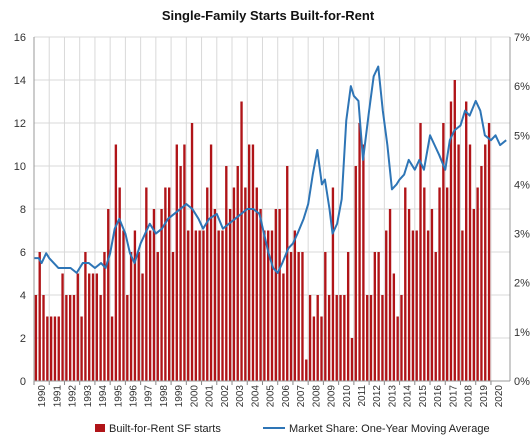 The image size is (530, 442). Describe the element at coordinates (103, 396) in the screenshot. I see `x-tick-label: 1994` at that location.